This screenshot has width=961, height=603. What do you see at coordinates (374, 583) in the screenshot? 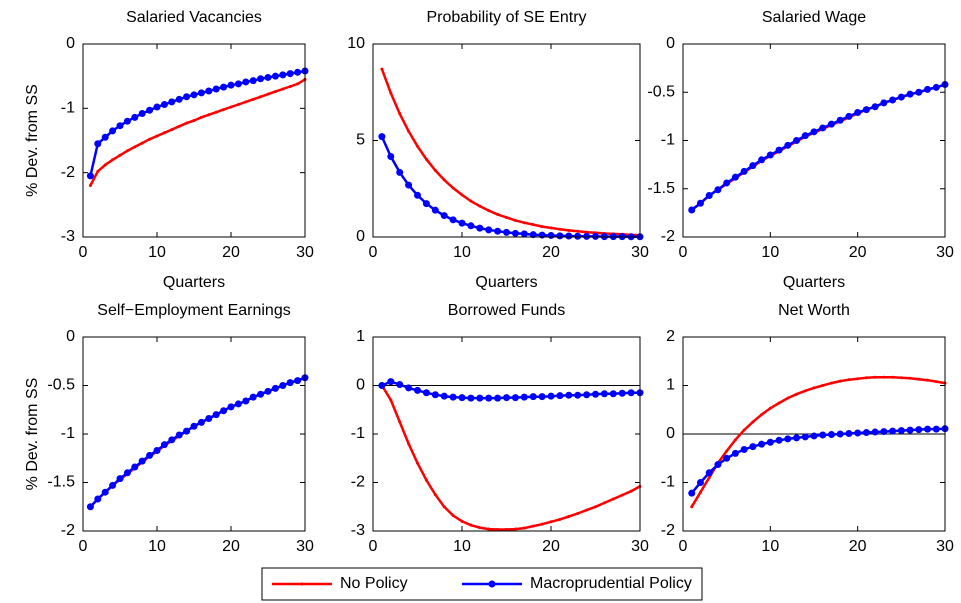
I see `legend-label: No Policy` at bounding box center [374, 583].